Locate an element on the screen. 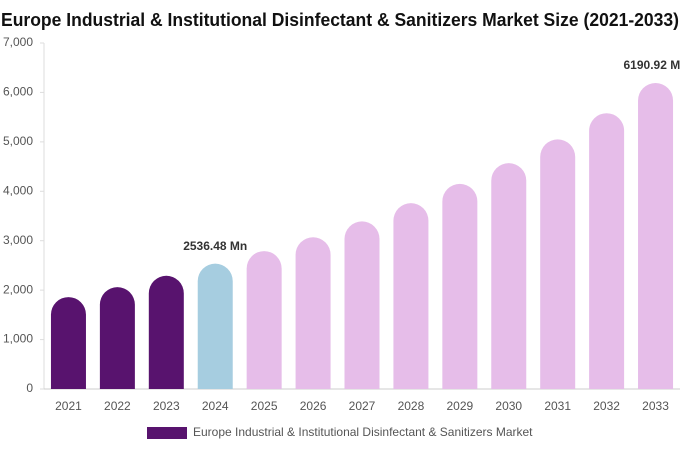 Image resolution: width=680 pixels, height=450 pixels. x-tick-label: 2022 is located at coordinates (117, 406).